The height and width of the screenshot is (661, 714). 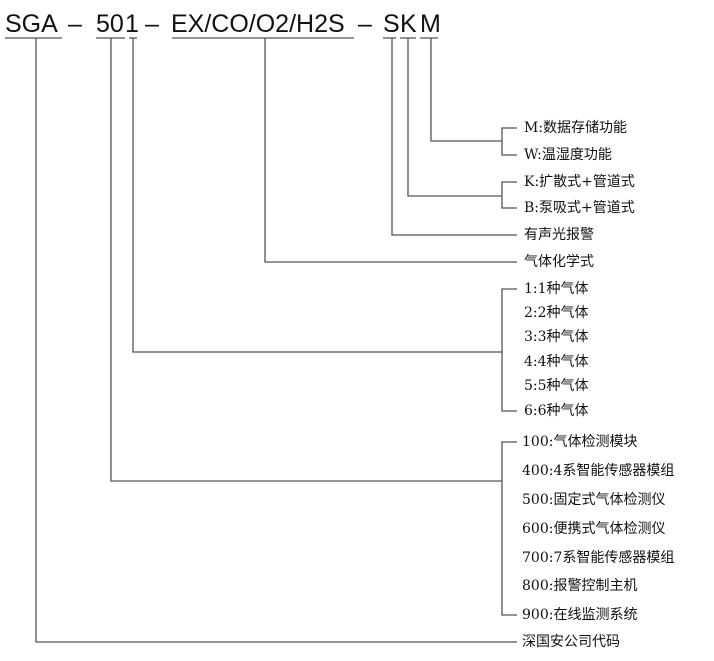 What do you see at coordinates (579, 208) in the screenshot?
I see `label-sampling-b: B:泵吸式+管道式` at bounding box center [579, 208].